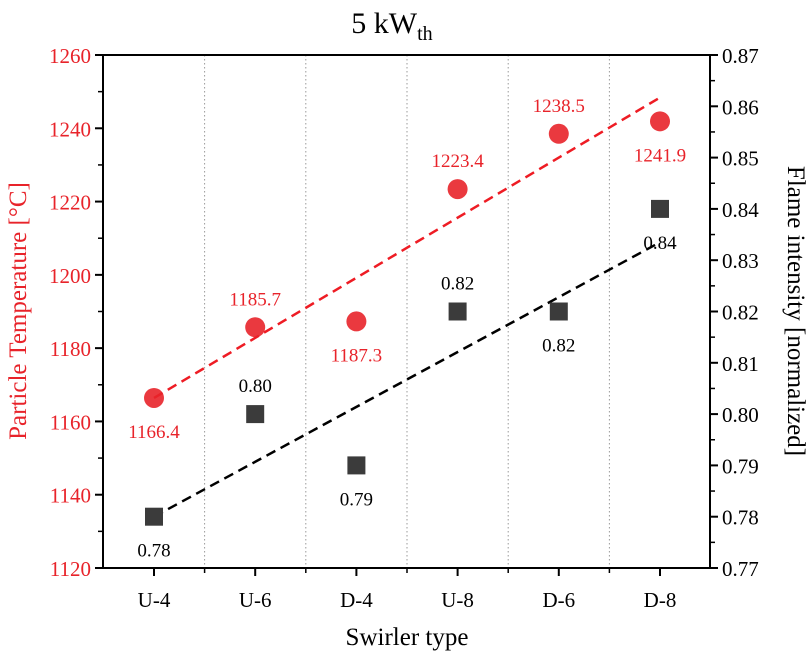 This screenshot has height=660, width=811. What do you see at coordinates (740, 313) in the screenshot?
I see `right-tick-label: 0.82` at bounding box center [740, 313].